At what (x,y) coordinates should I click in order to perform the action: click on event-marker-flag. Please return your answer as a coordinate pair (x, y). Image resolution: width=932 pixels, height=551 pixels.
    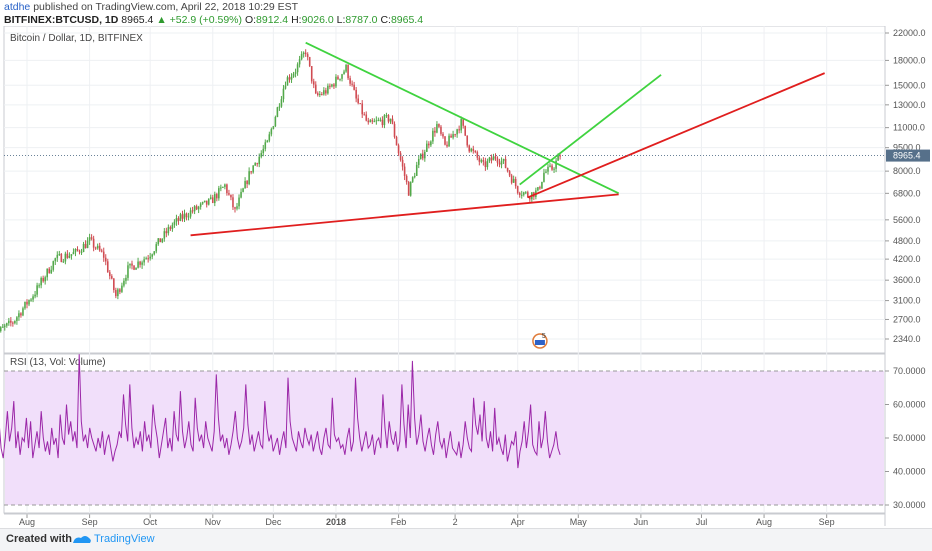
    Looking at the image, I should click on (539, 342).